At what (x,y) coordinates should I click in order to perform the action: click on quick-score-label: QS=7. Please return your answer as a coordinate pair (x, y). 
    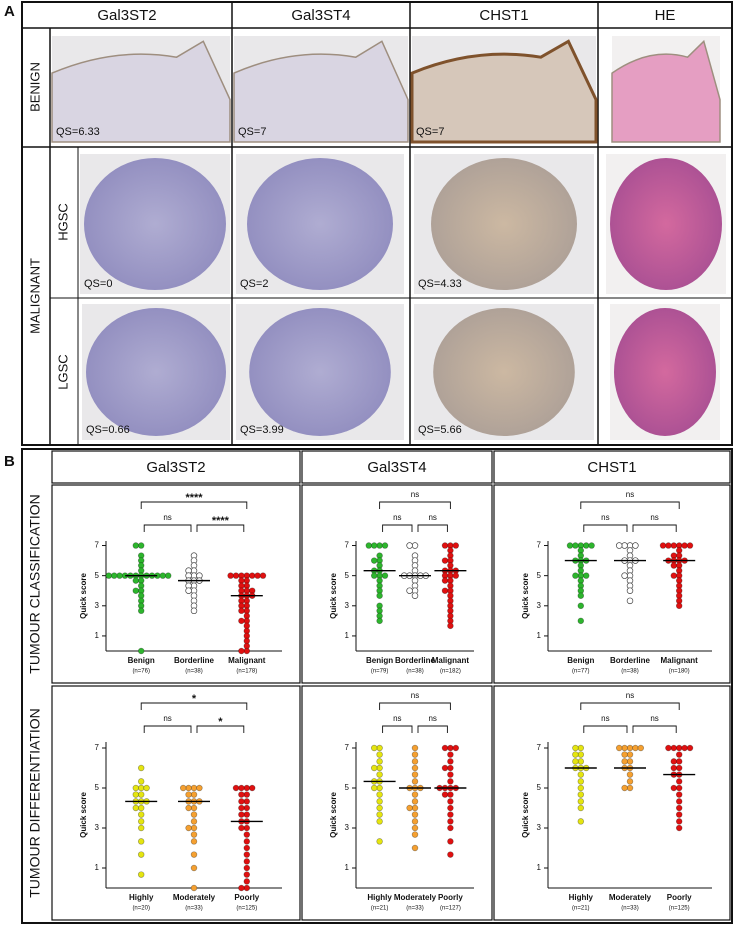
    Looking at the image, I should click on (430, 132).